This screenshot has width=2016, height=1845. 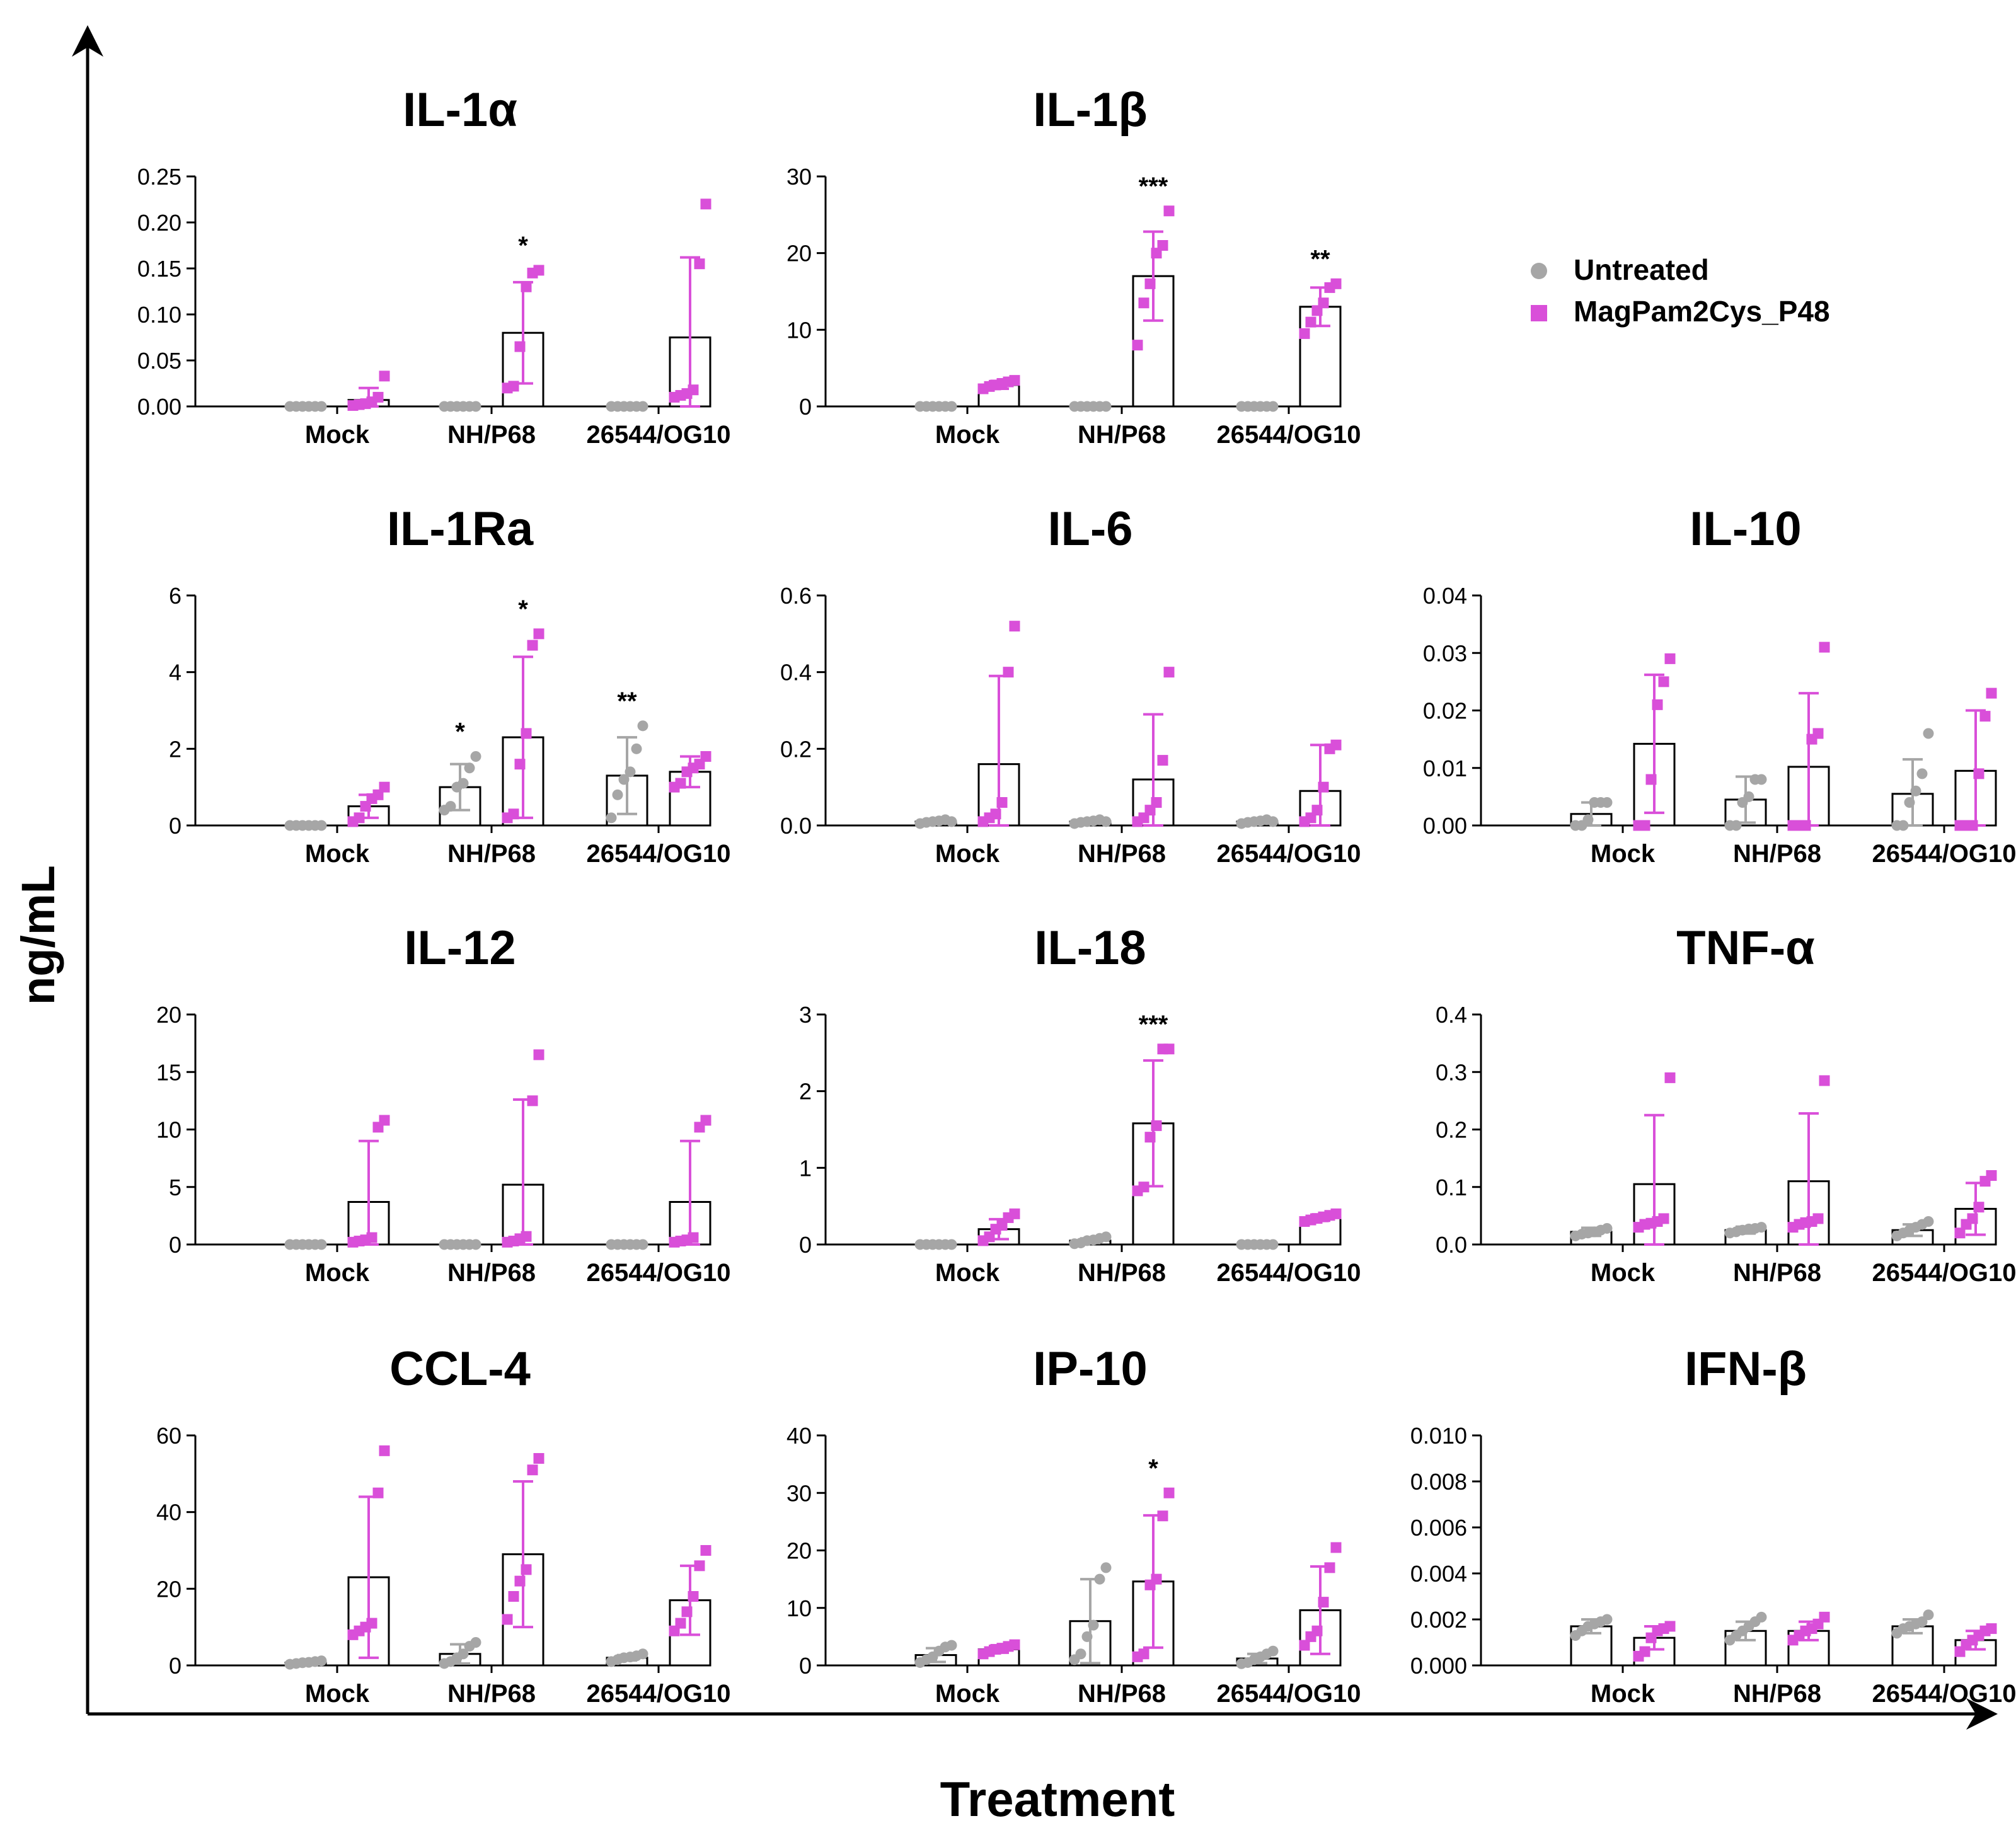 What do you see at coordinates (461, 529) in the screenshot?
I see `panel-title: IL-1Ra` at bounding box center [461, 529].